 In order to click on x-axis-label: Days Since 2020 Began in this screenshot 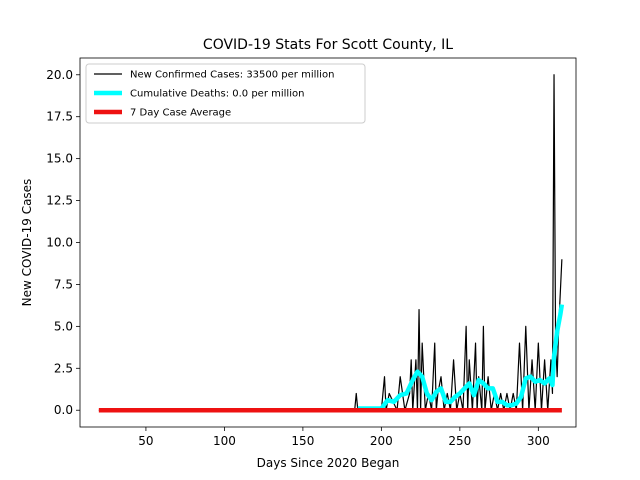, I will do `click(328, 463)`.